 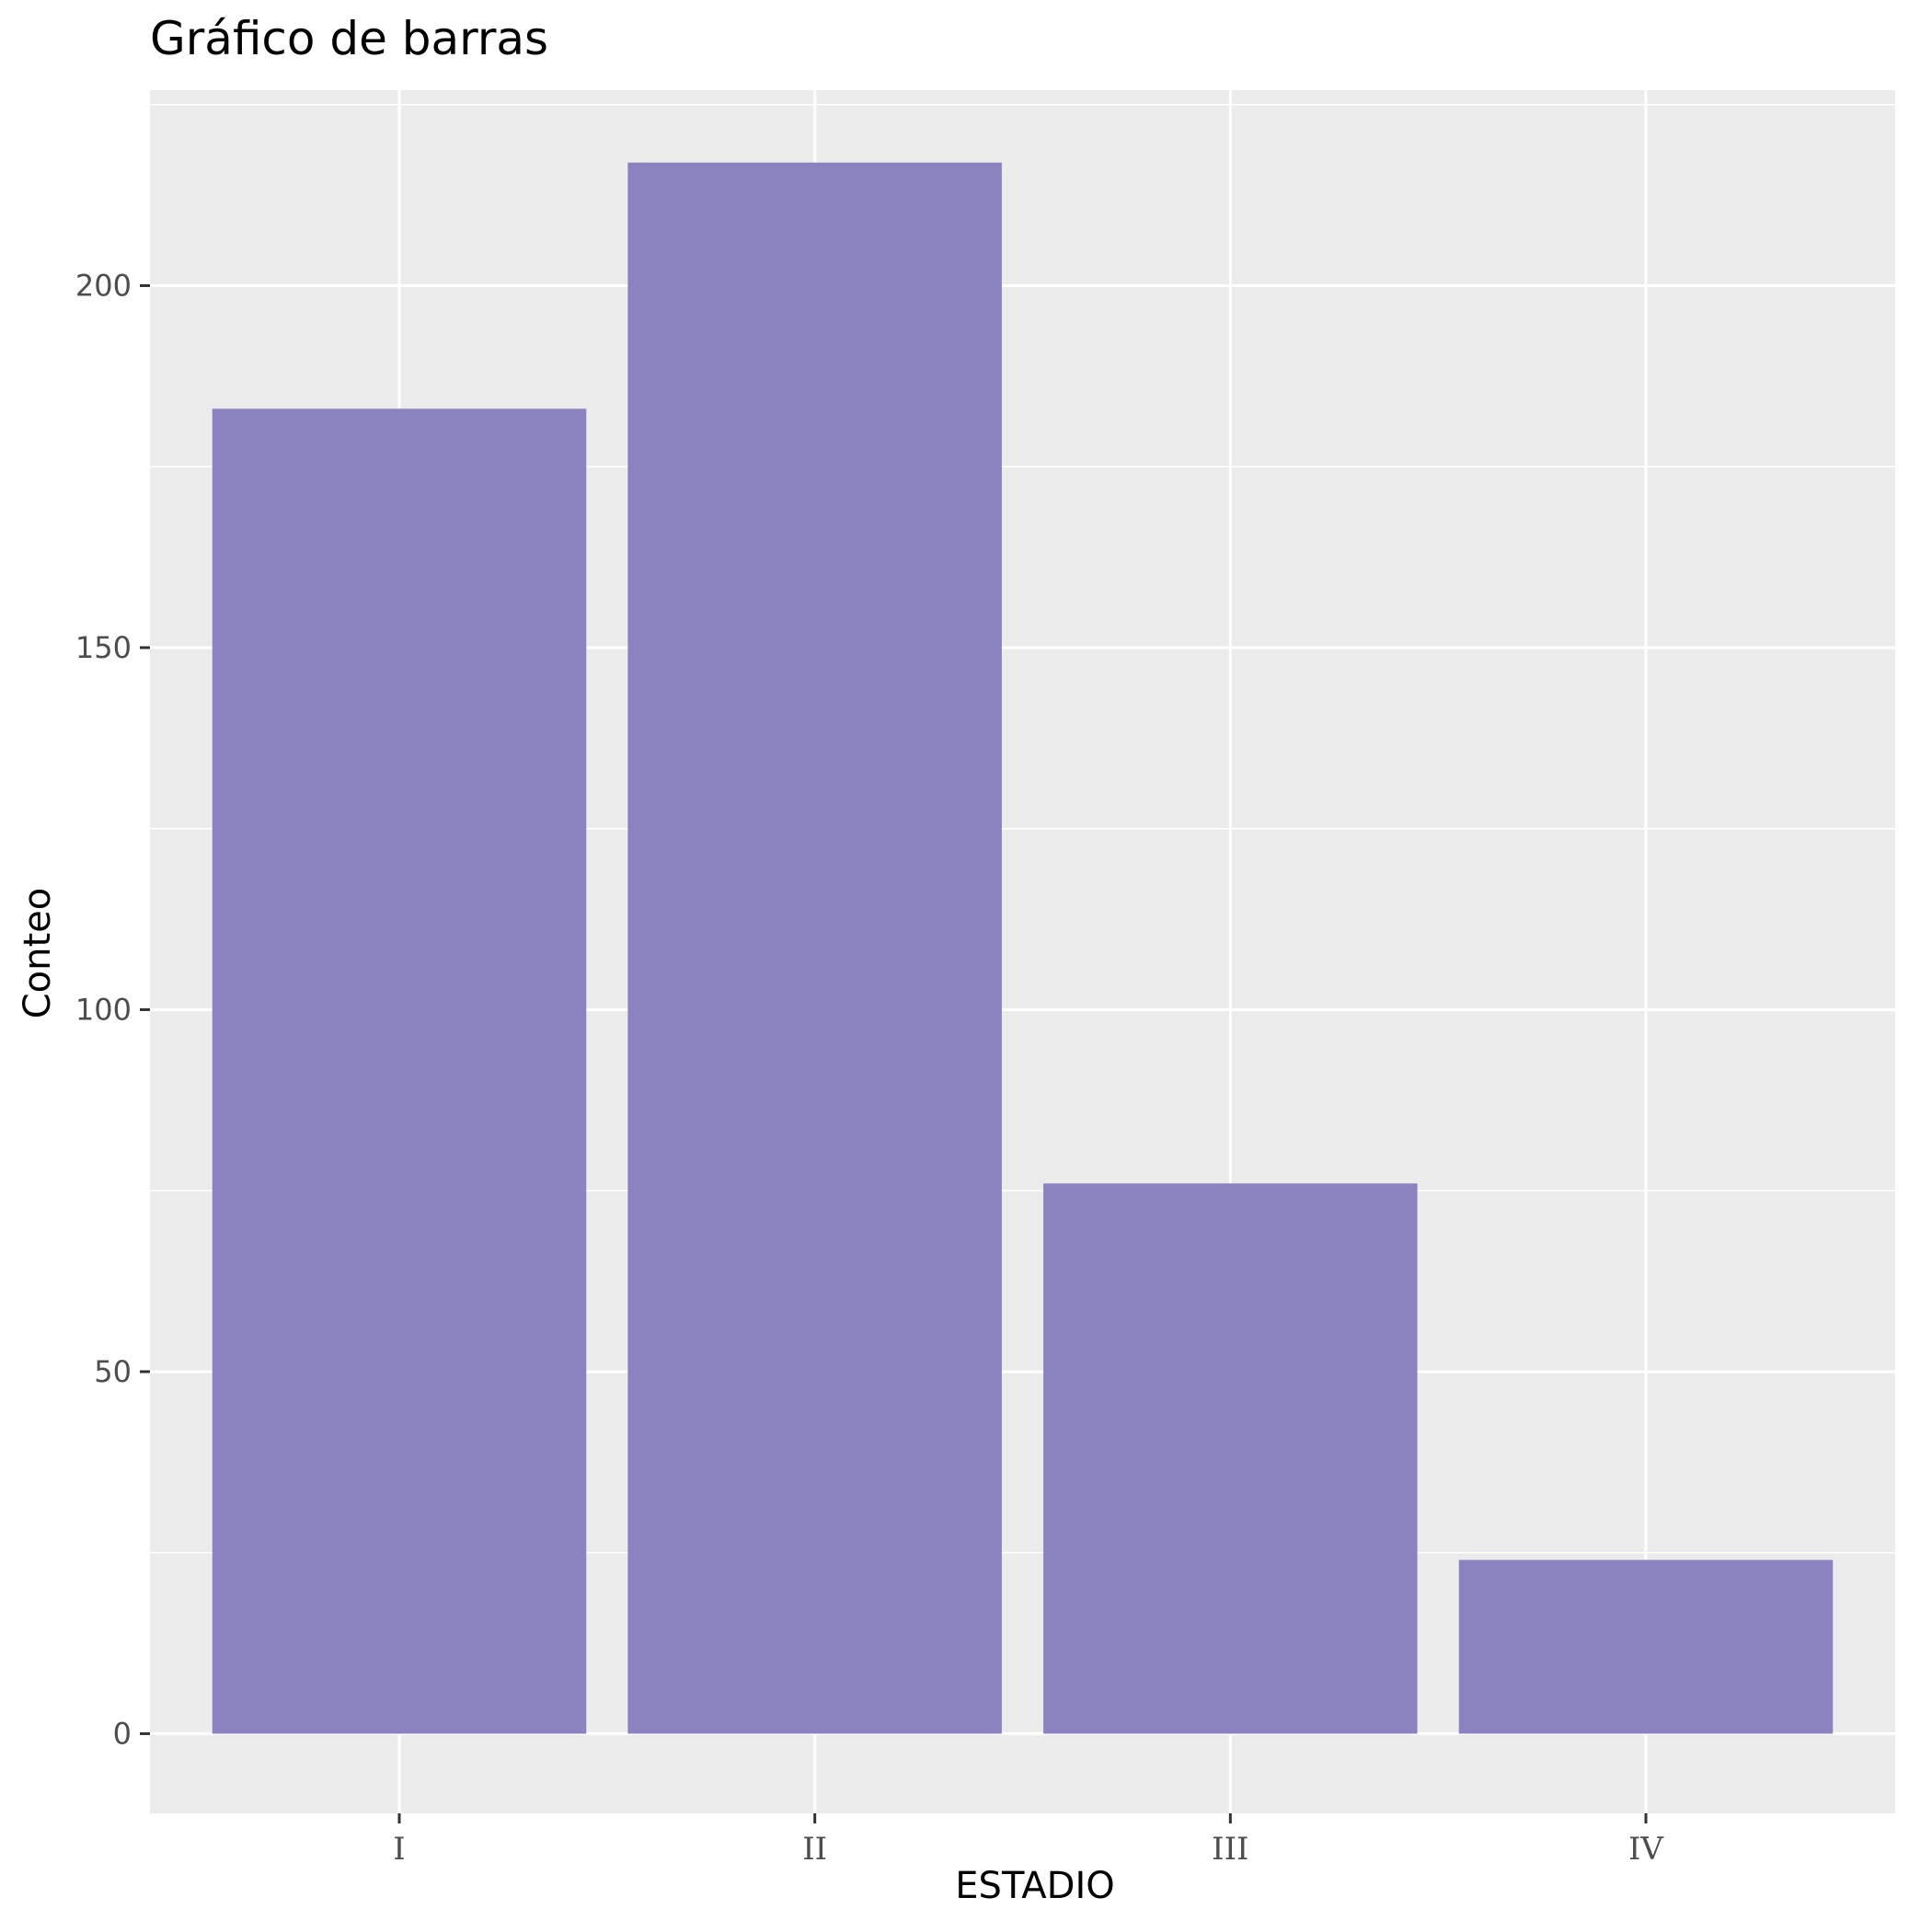 I want to click on y-axis-title: Conteo, so click(x=38, y=953).